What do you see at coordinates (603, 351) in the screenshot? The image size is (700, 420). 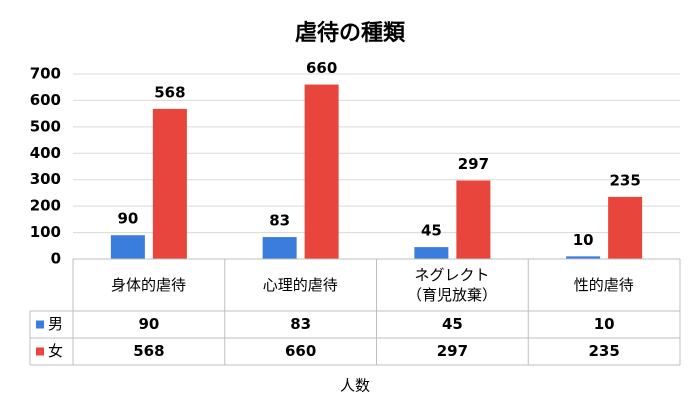 I see `table-value: 235` at bounding box center [603, 351].